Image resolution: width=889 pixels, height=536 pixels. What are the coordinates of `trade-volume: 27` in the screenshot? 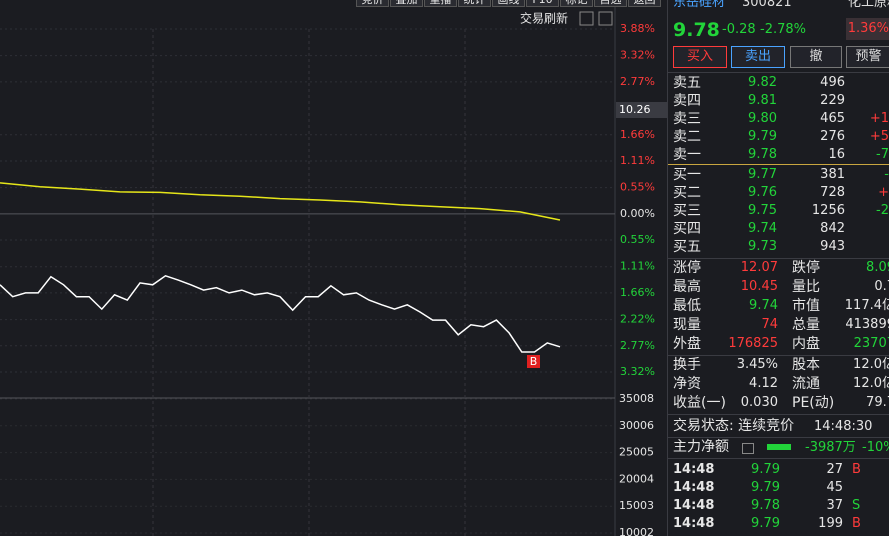 It's located at (834, 469).